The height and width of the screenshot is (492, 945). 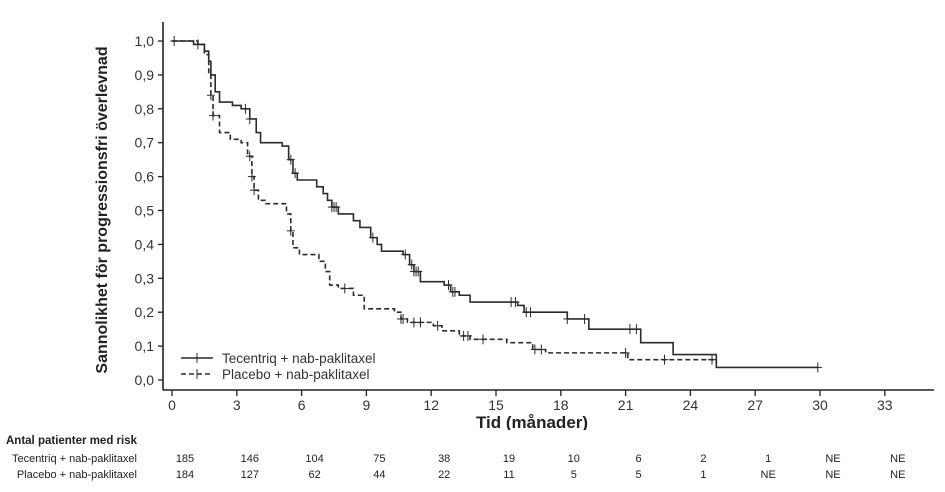 What do you see at coordinates (379, 475) in the screenshot?
I see `risk-count: 44` at bounding box center [379, 475].